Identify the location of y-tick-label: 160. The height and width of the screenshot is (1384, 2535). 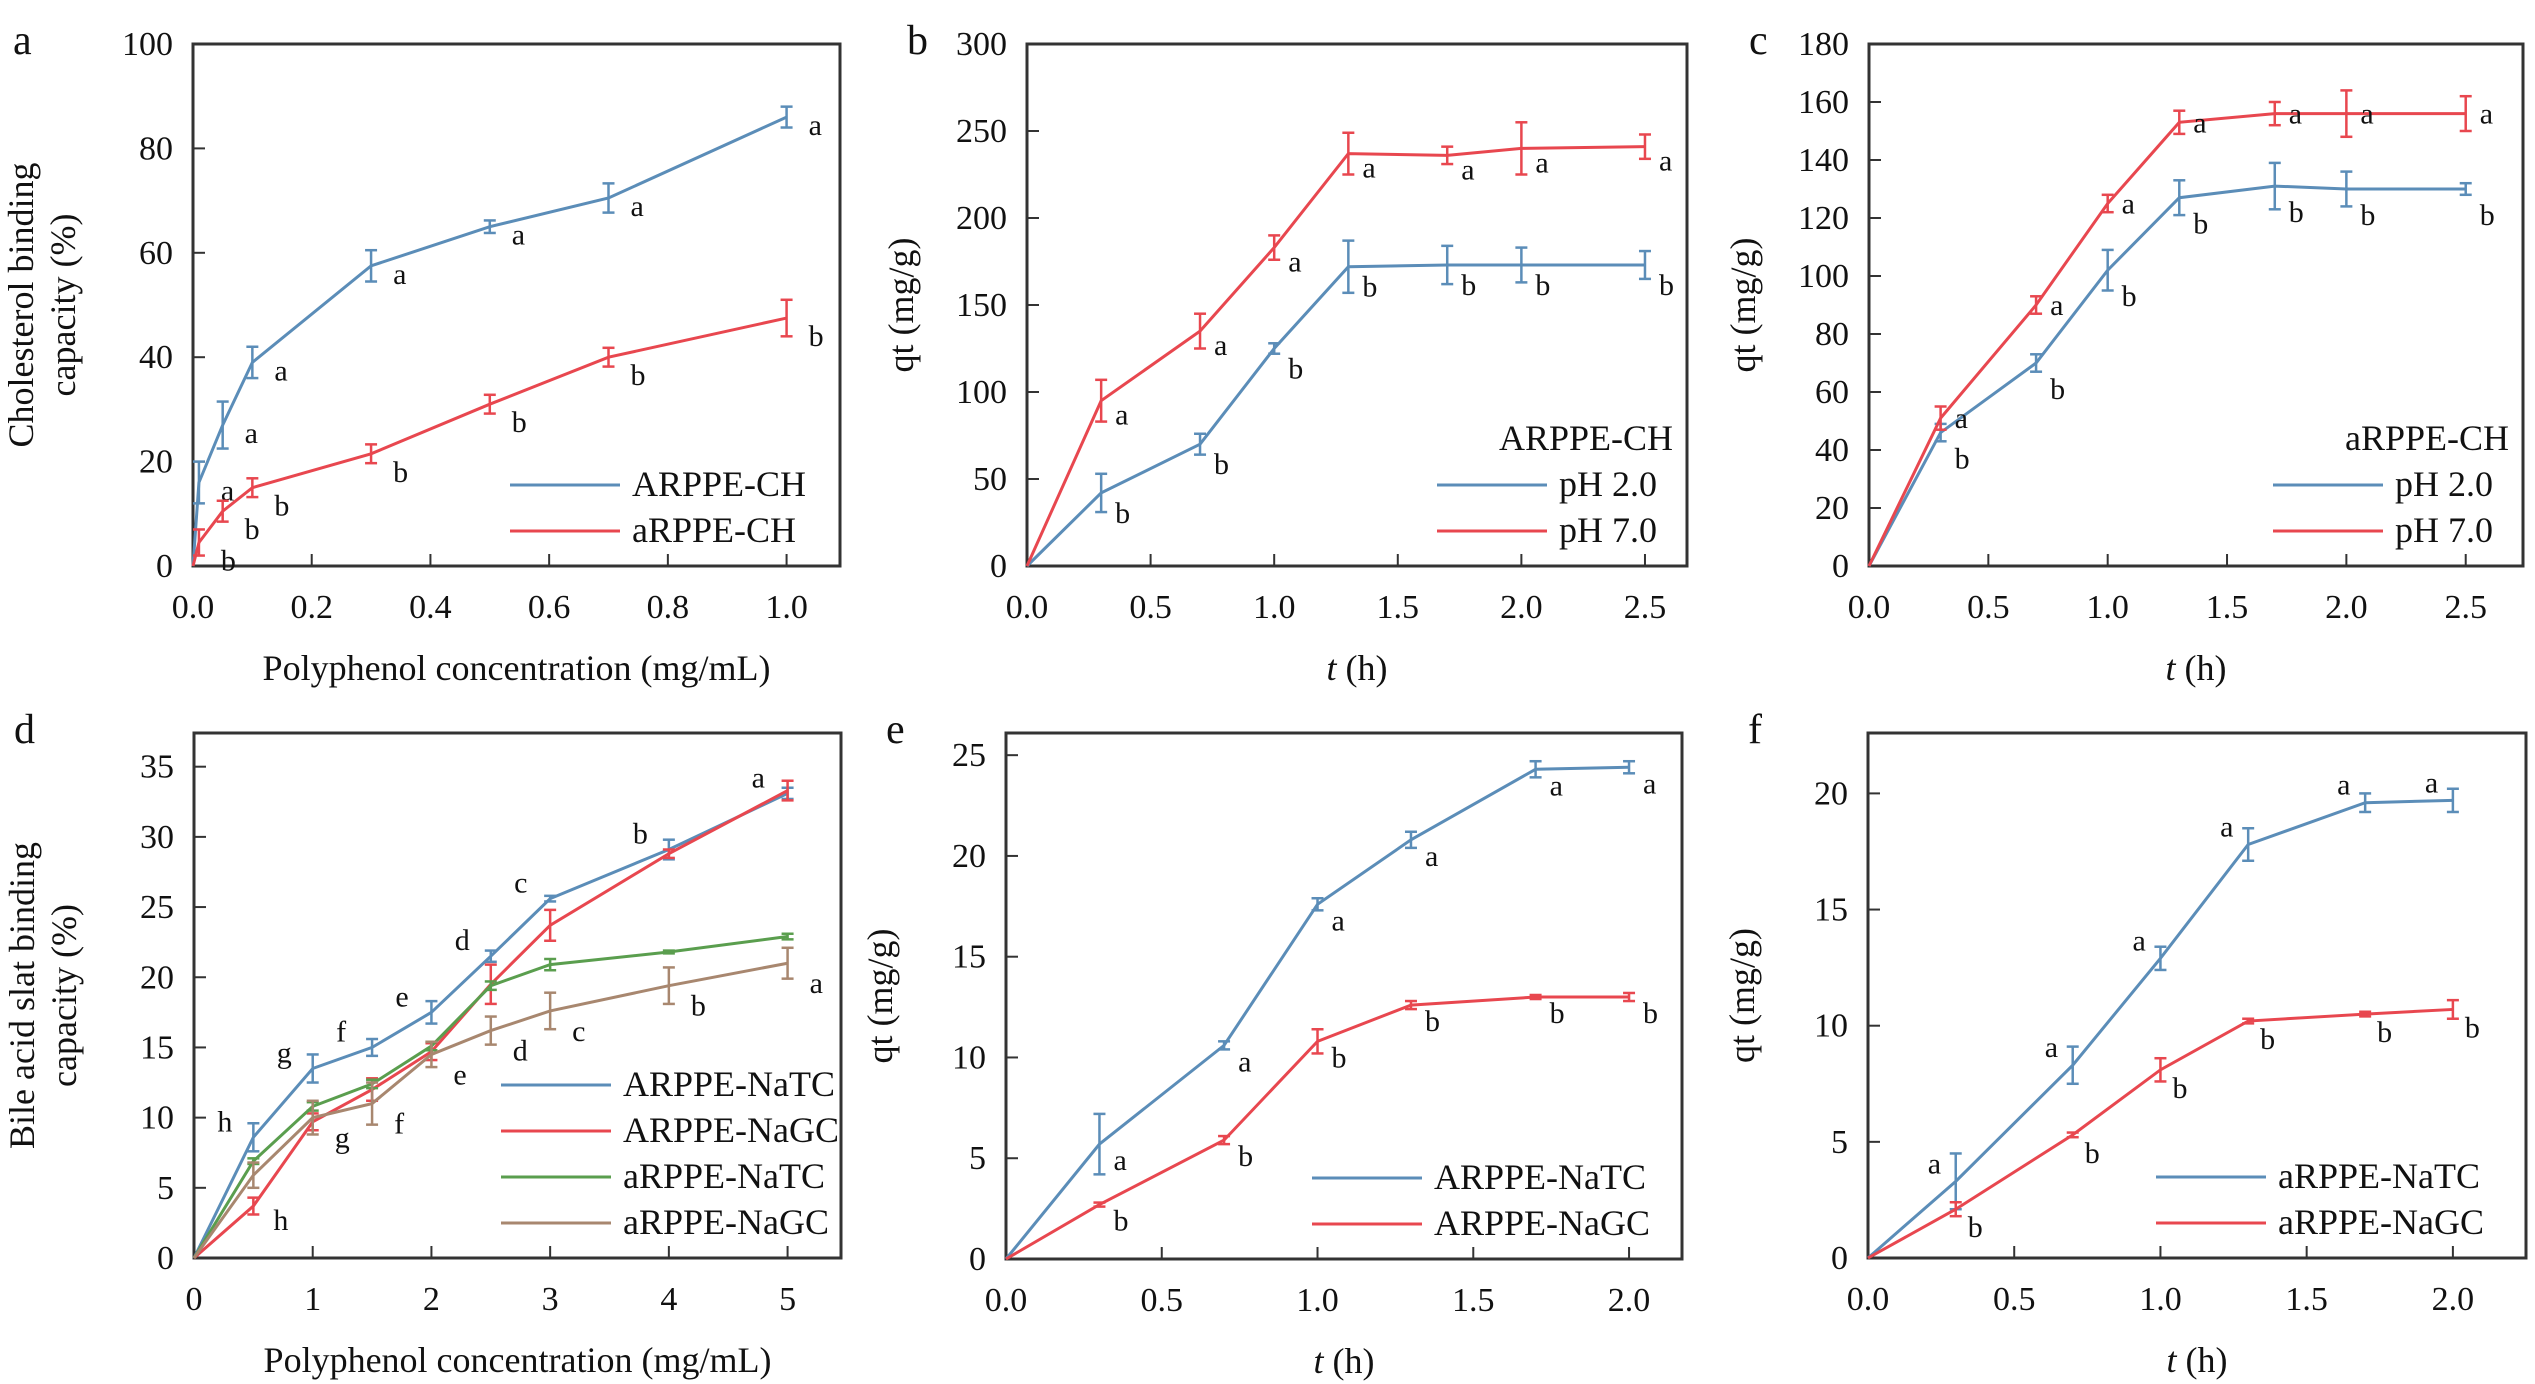
(1823, 102).